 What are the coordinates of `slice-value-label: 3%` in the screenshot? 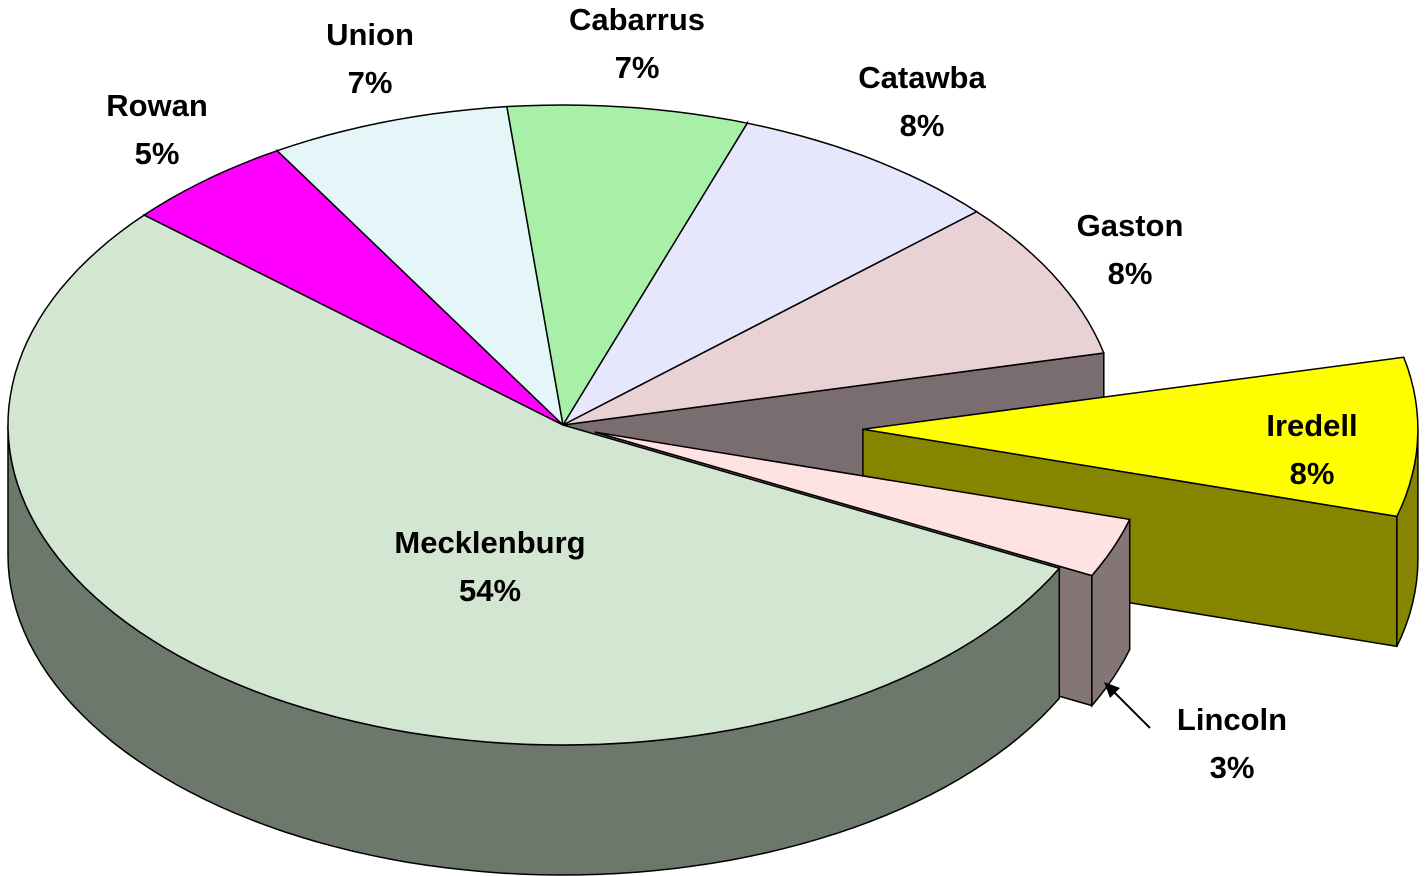 It's located at (1232, 767).